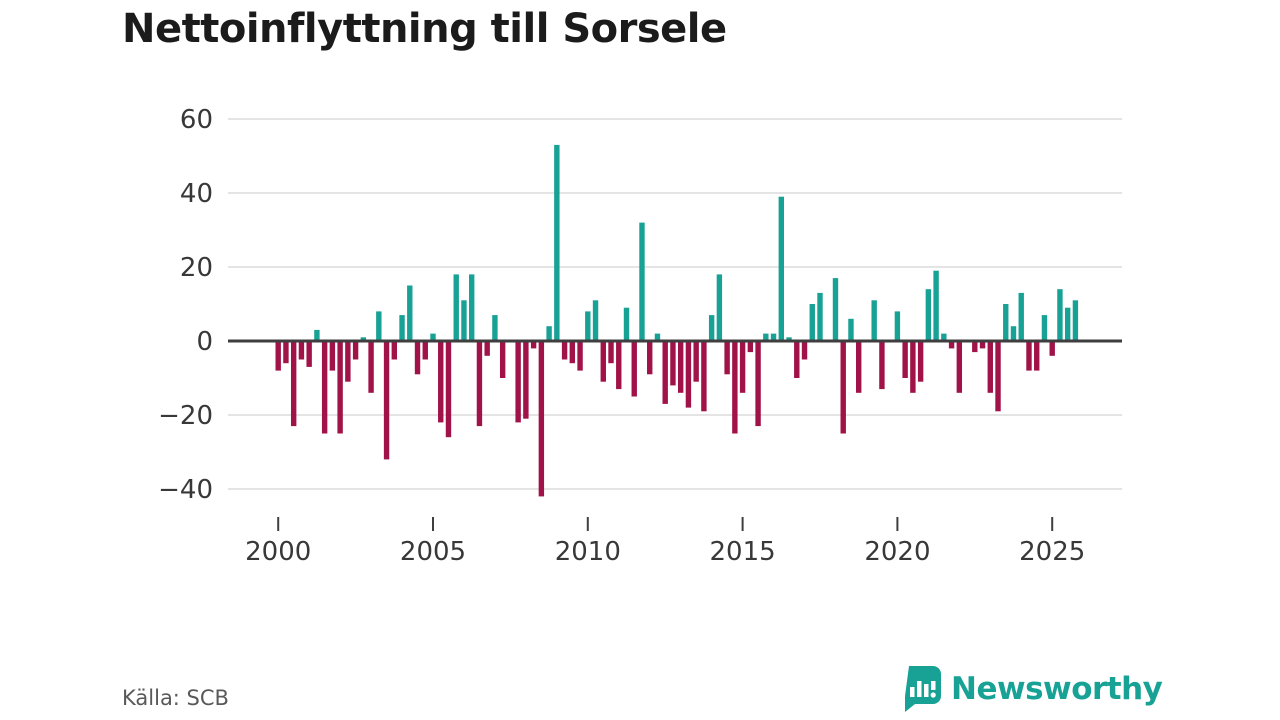 The width and height of the screenshot is (1280, 720). Describe the element at coordinates (355, 350) in the screenshot. I see `bar-2002-Q3` at that location.